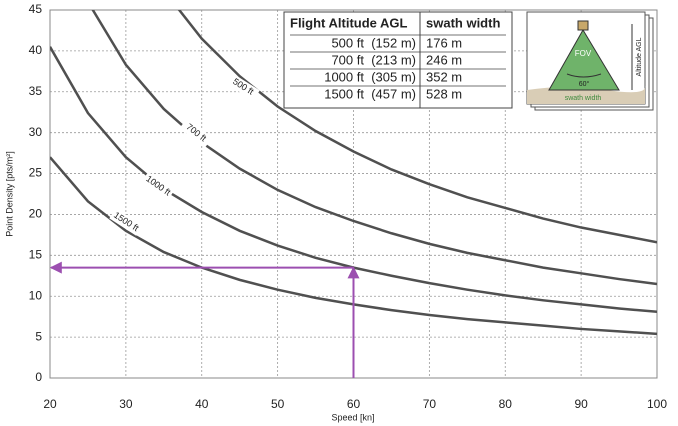  What do you see at coordinates (583, 25) in the screenshot?
I see `sensor` at bounding box center [583, 25].